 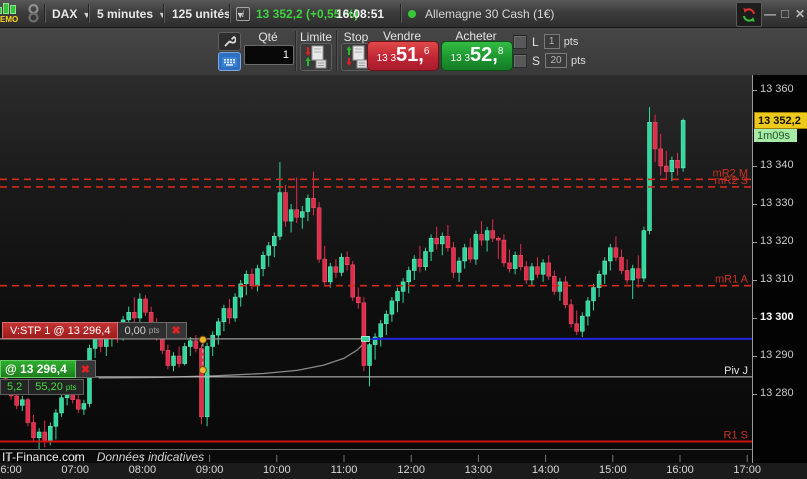 What do you see at coordinates (268, 37) in the screenshot?
I see `quantity-label: Qté` at bounding box center [268, 37].